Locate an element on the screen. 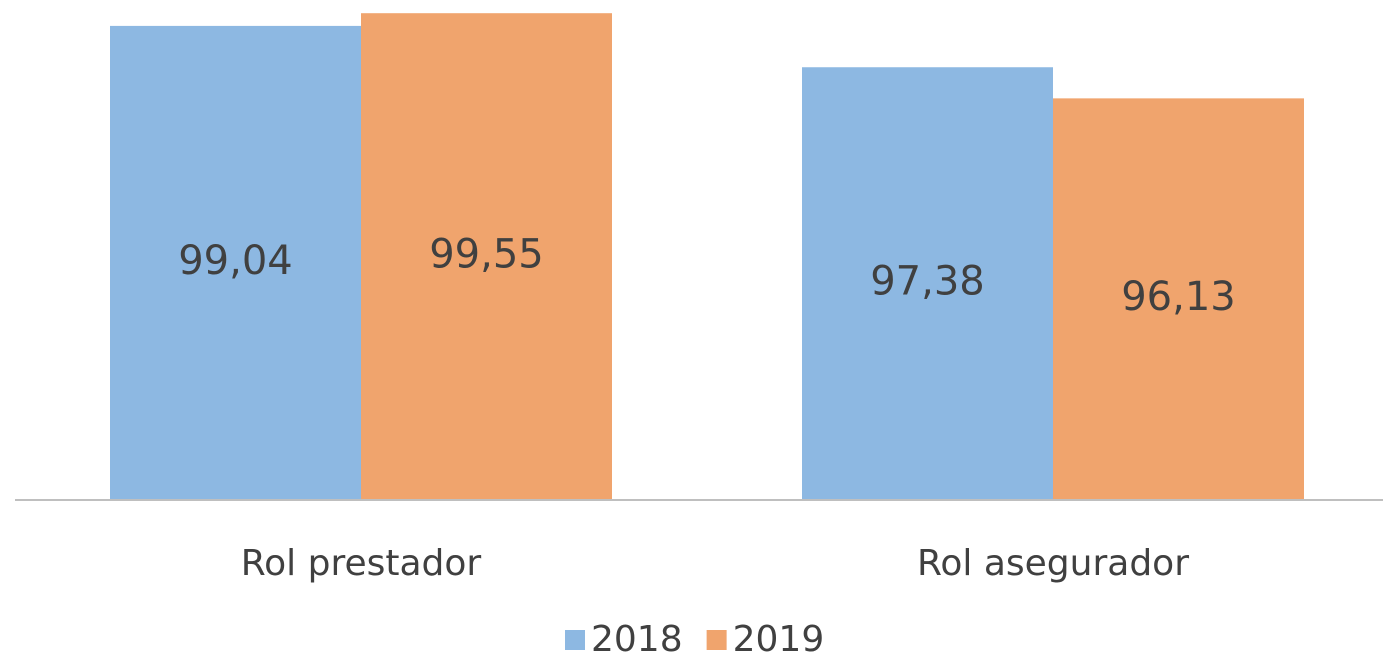 This screenshot has height=660, width=1383. data-label: 96,13 is located at coordinates (1178, 297).